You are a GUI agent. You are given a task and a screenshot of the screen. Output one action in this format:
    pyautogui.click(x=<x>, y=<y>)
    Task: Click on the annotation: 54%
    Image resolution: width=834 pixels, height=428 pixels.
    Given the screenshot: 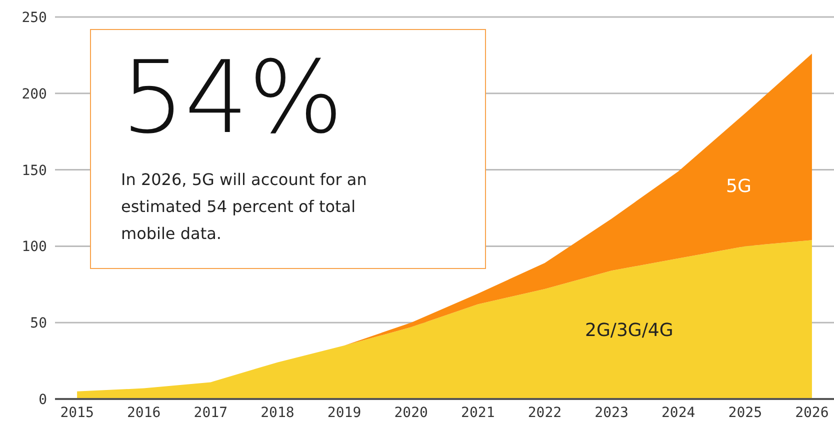 What is the action you would take?
    pyautogui.click(x=232, y=97)
    